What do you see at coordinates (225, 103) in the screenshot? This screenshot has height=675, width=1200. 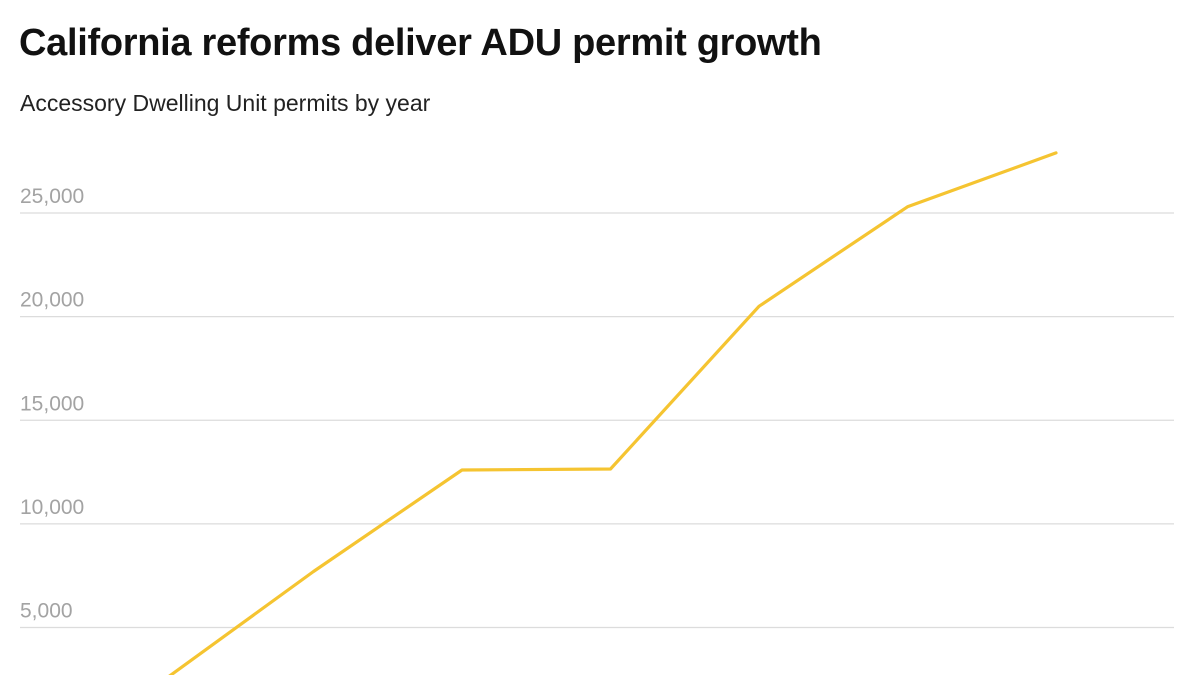 I see `chart-subtitle: Accessory Dwelling Unit permits by year` at bounding box center [225, 103].